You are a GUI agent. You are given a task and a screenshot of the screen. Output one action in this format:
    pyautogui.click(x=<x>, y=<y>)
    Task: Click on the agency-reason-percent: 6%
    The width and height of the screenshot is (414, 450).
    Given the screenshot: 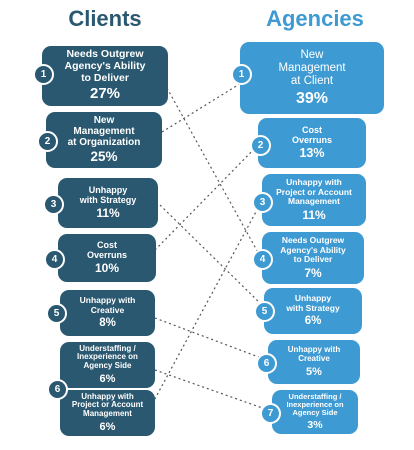 What is the action you would take?
    pyautogui.click(x=313, y=321)
    